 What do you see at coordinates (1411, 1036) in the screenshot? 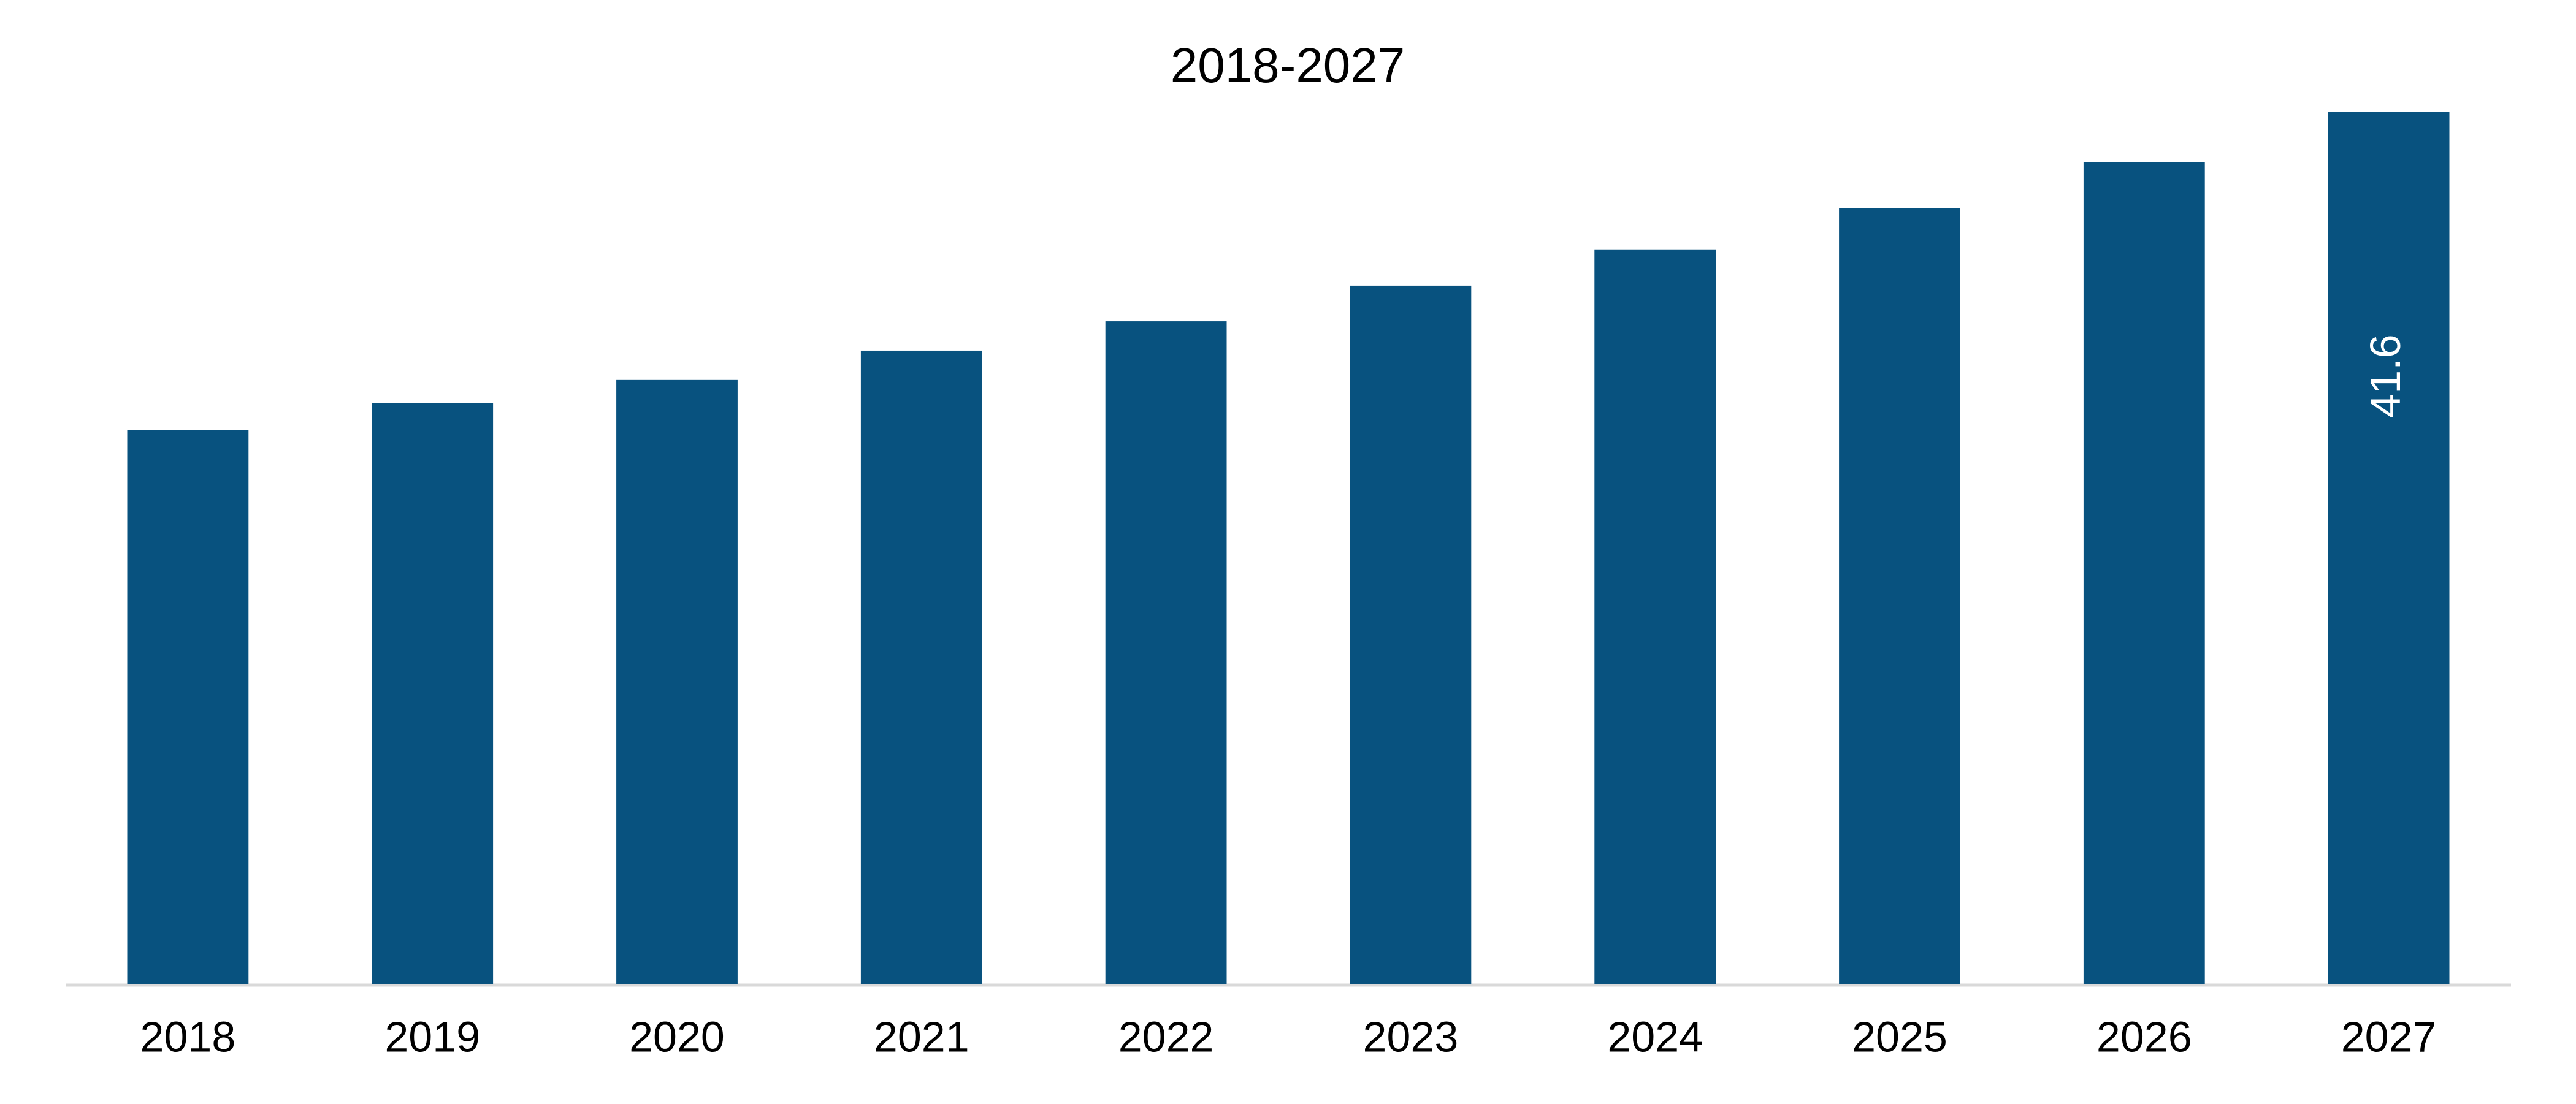
I see `x-tick-label: 2023` at bounding box center [1411, 1036].